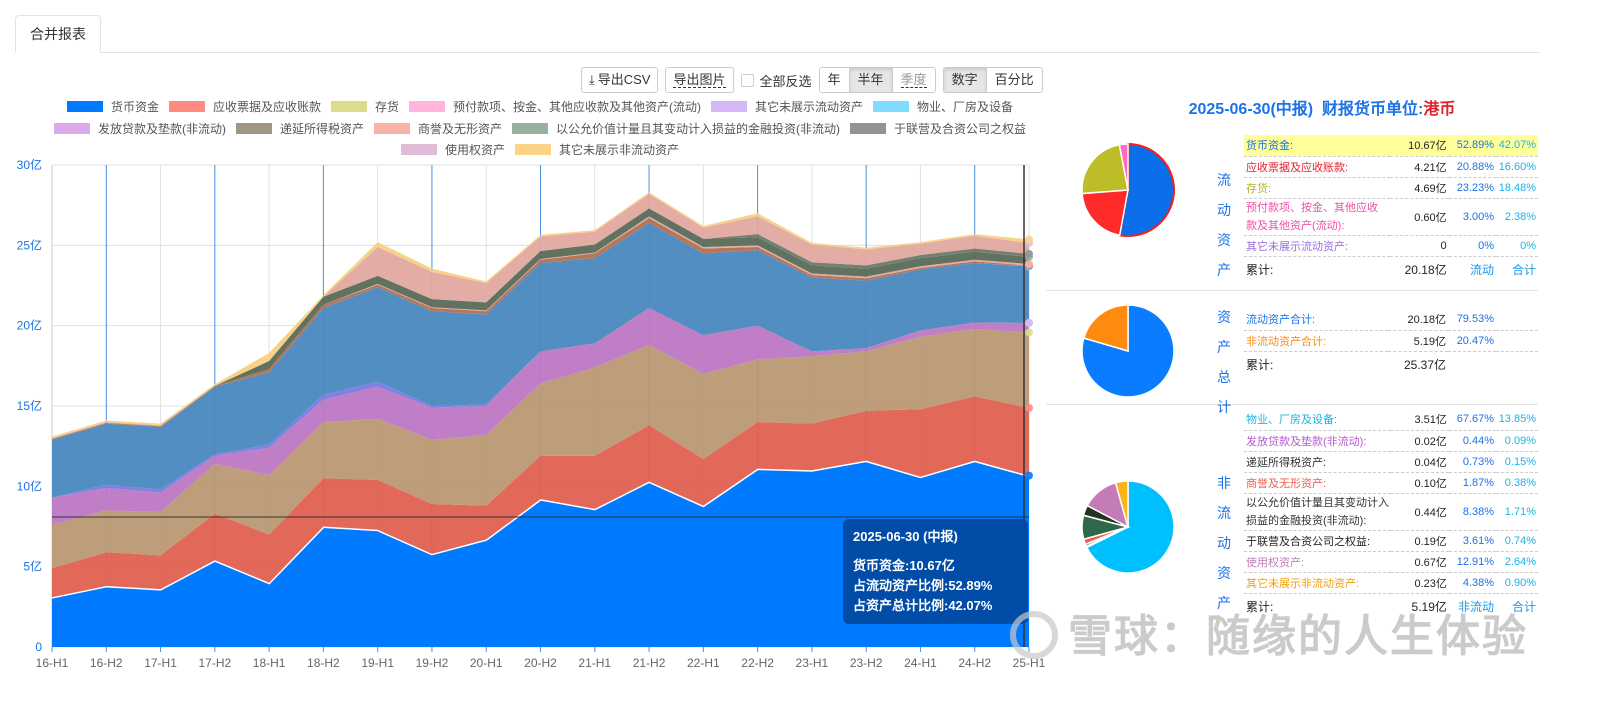 This screenshot has width=1611, height=701. What do you see at coordinates (139, 130) in the screenshot?
I see `legend-item: 发放贷款及垫款(非流动)` at bounding box center [139, 130].